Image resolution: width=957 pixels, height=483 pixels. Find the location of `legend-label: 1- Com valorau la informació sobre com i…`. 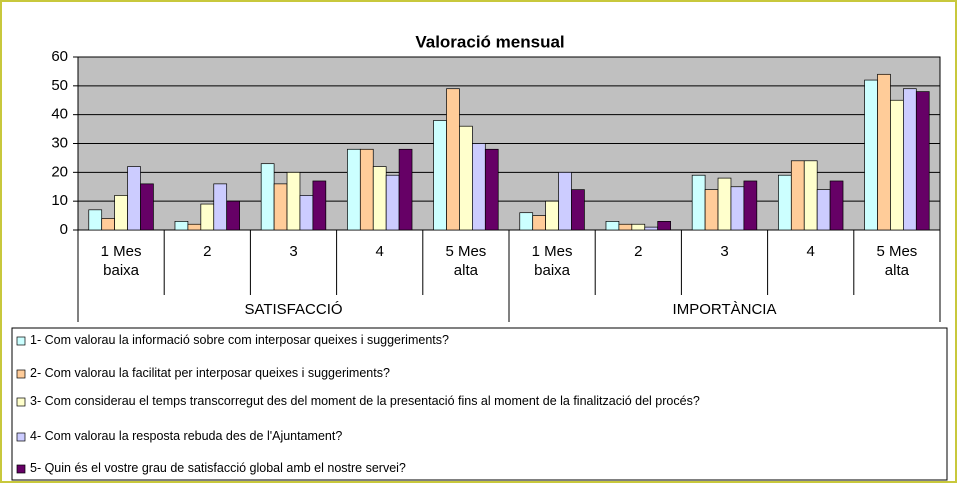

legend-label: 1- Com valorau la informació sobre com i… is located at coordinates (239, 340).